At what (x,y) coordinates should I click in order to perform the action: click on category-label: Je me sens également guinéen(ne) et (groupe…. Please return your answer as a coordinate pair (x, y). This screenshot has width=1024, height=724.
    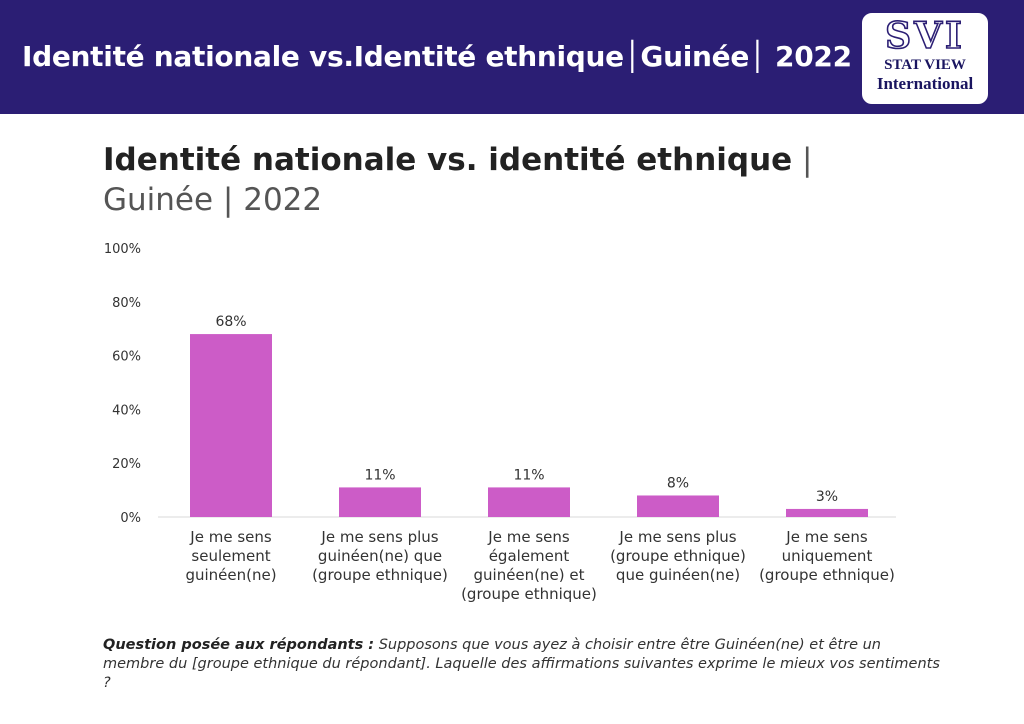
    Looking at the image, I should click on (529, 565).